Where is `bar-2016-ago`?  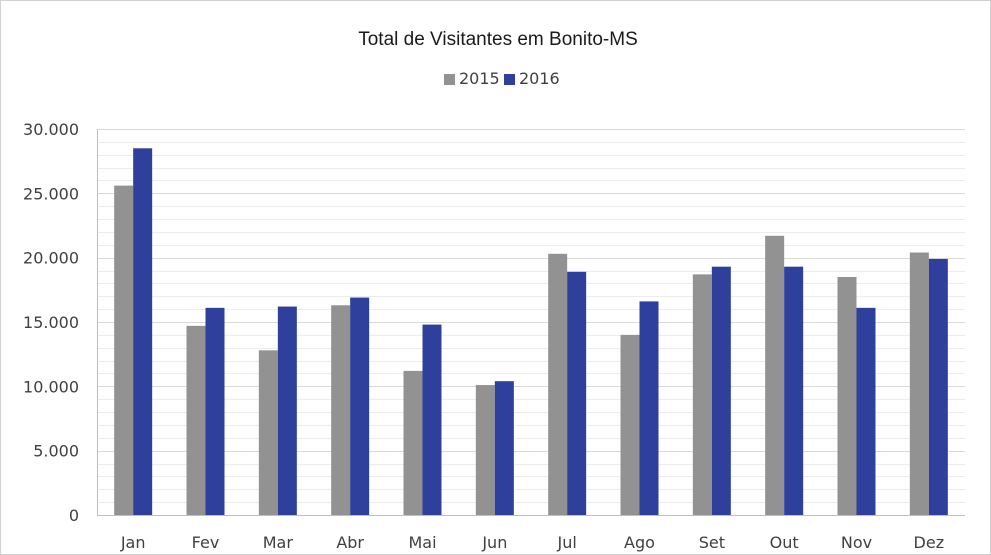
bar-2016-ago is located at coordinates (649, 408).